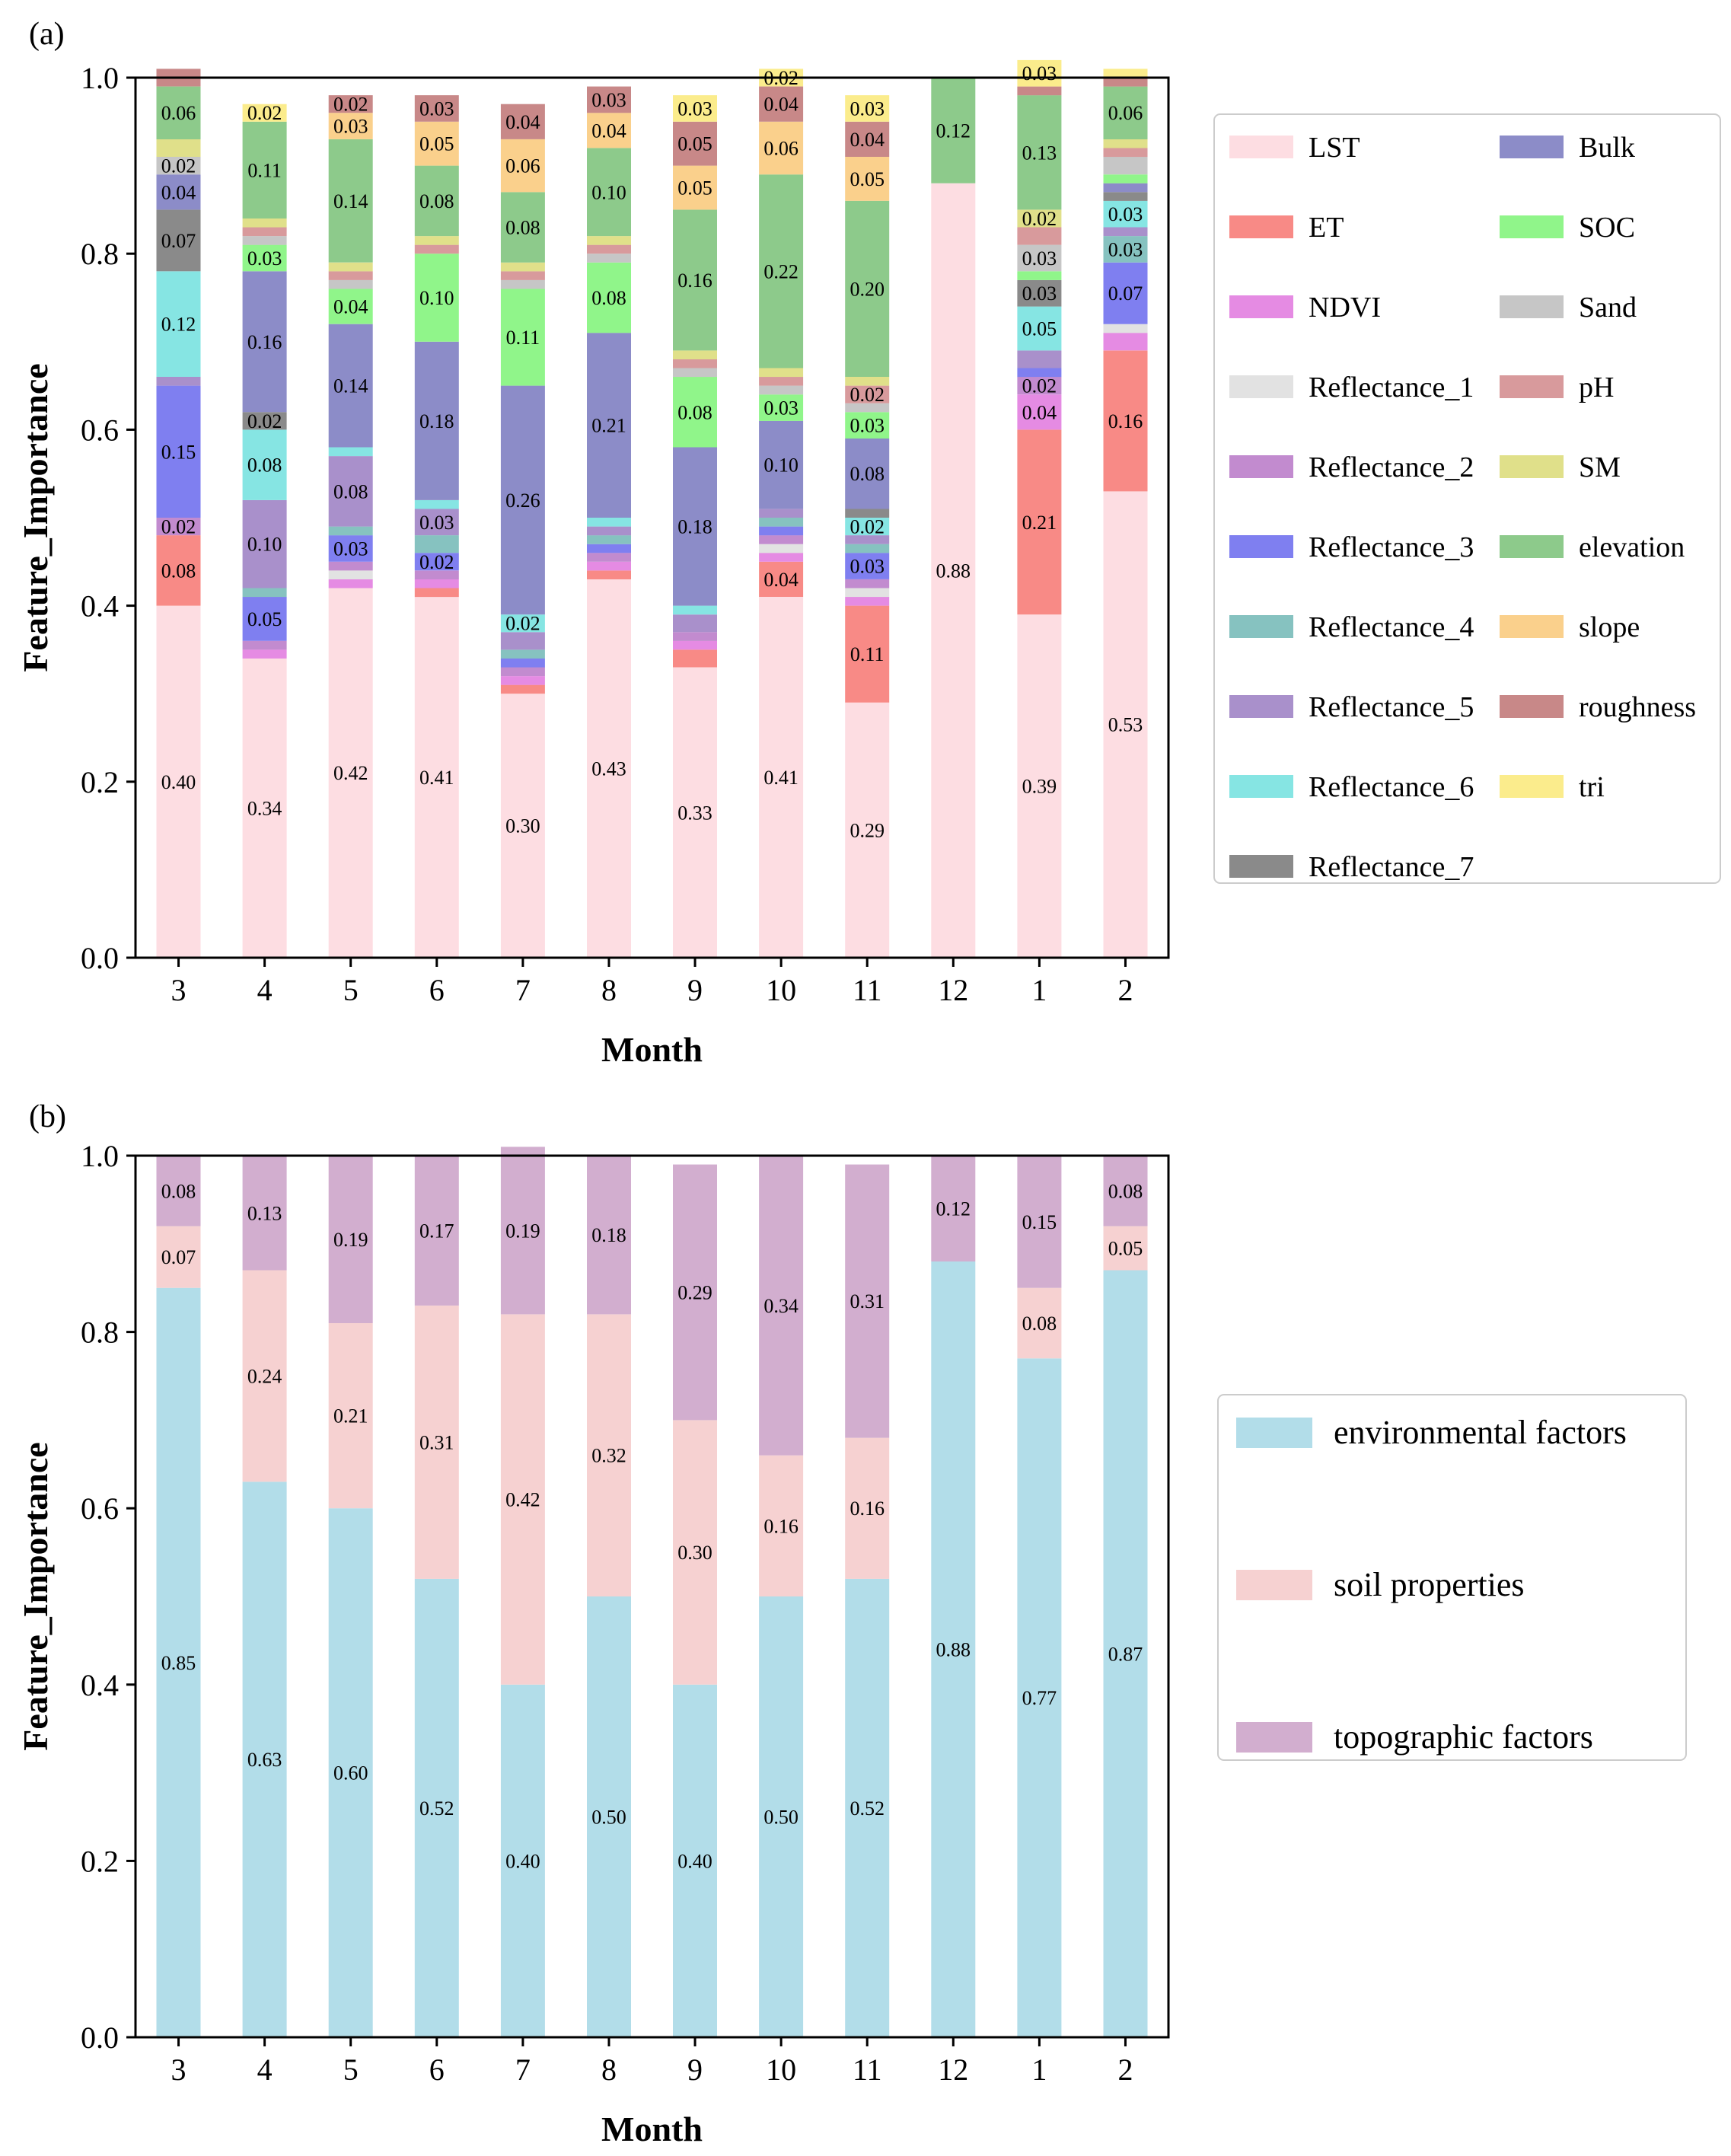 The height and width of the screenshot is (2156, 1731). Describe the element at coordinates (1334, 148) in the screenshot. I see `legend-label: LST` at that location.